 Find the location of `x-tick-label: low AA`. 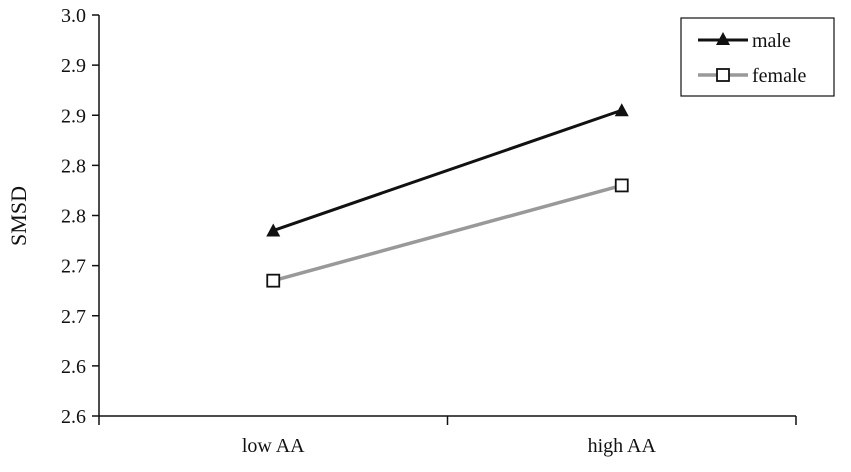

x-tick-label: low AA is located at coordinates (273, 446).